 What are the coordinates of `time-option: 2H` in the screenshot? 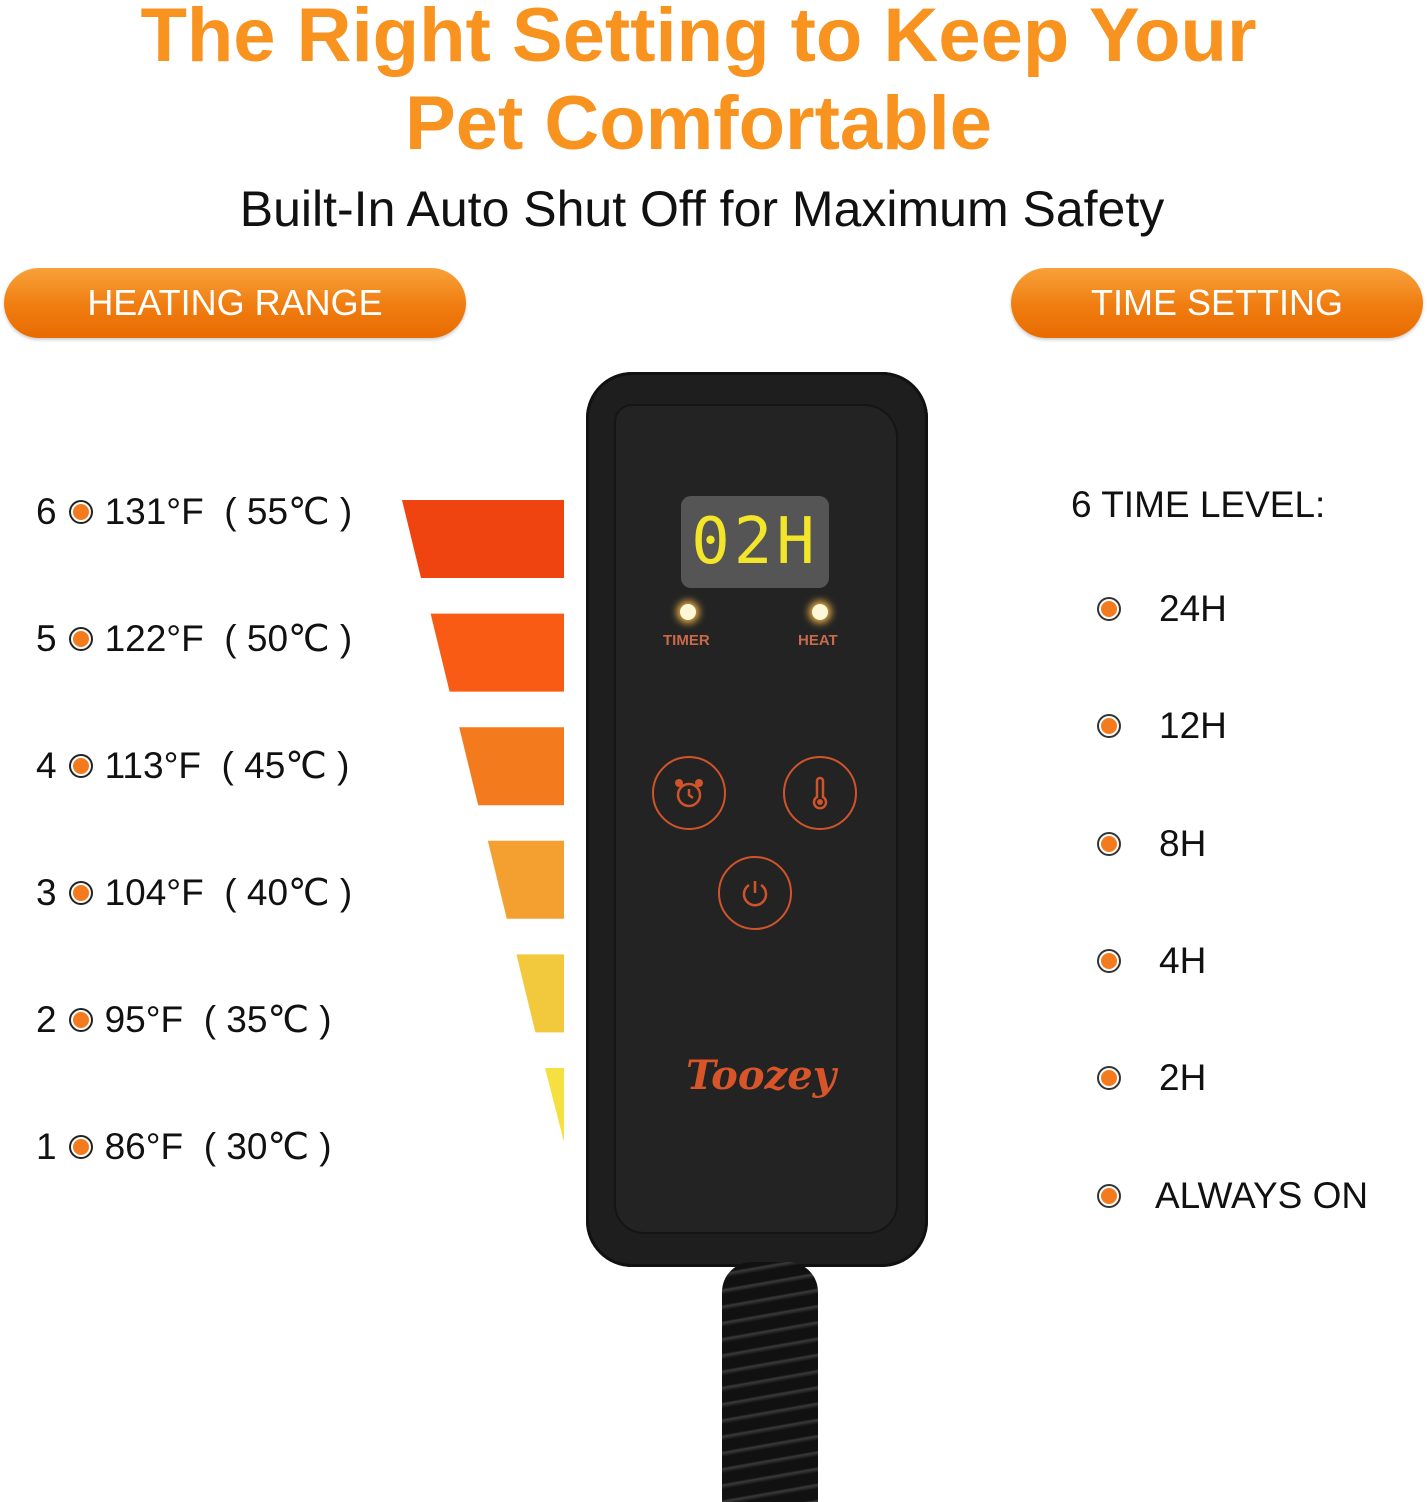 It's located at (1152, 1078).